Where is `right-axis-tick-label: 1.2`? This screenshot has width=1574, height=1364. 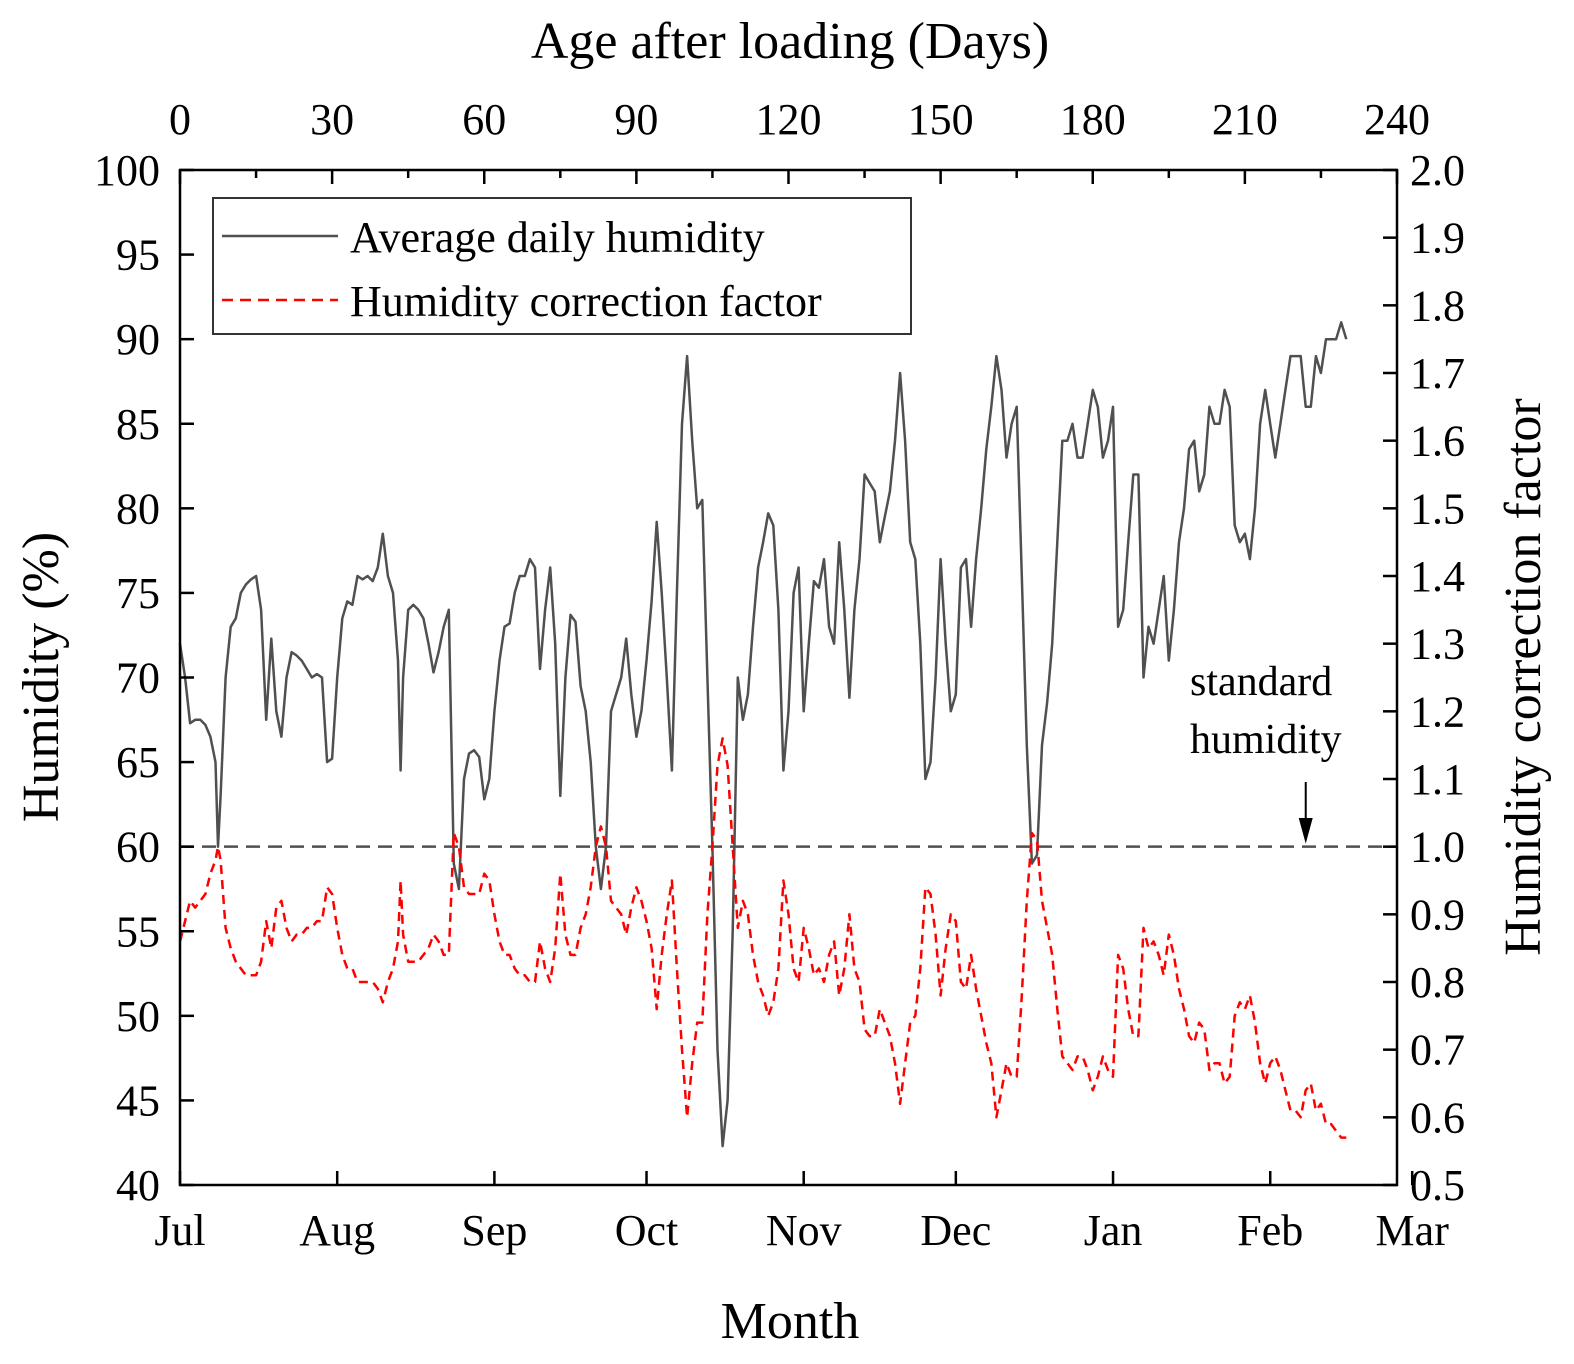 right-axis-tick-label: 1.2 is located at coordinates (1437, 711).